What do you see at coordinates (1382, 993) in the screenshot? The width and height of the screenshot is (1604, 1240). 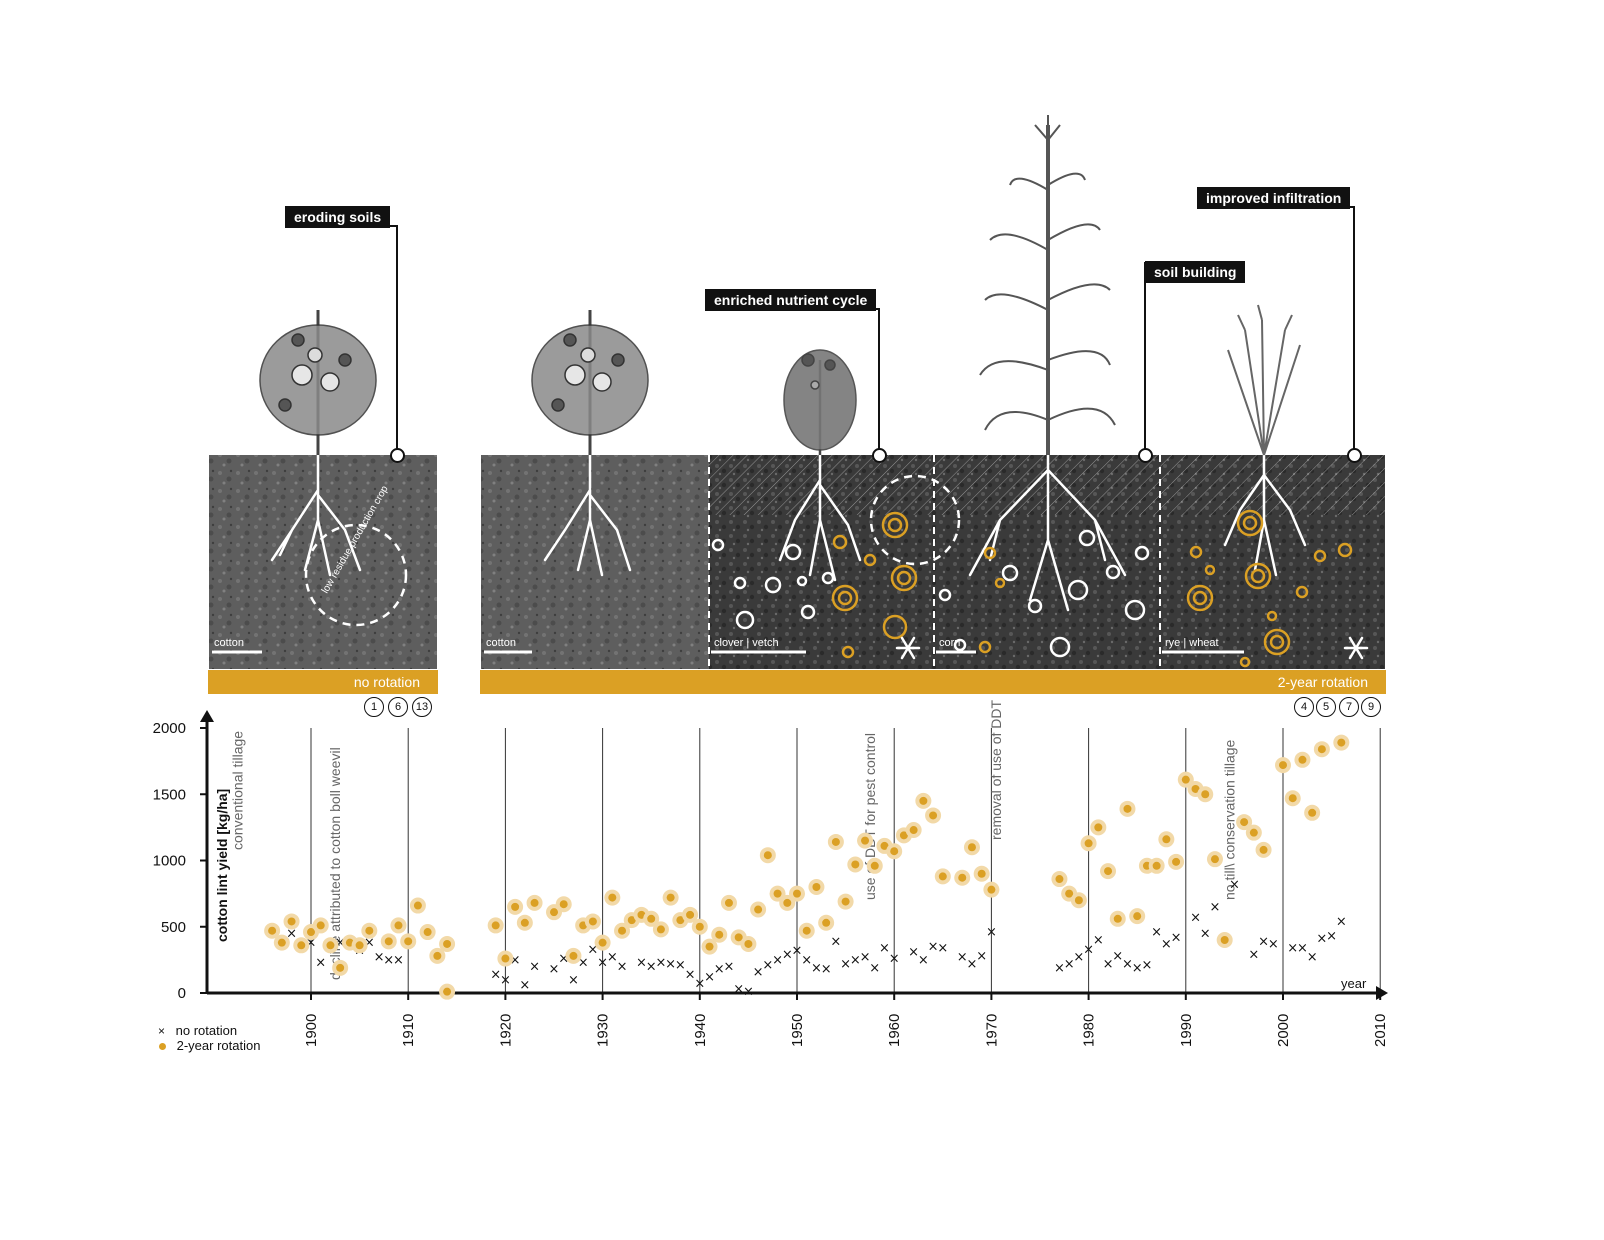 I see `x-axis-arrow` at bounding box center [1382, 993].